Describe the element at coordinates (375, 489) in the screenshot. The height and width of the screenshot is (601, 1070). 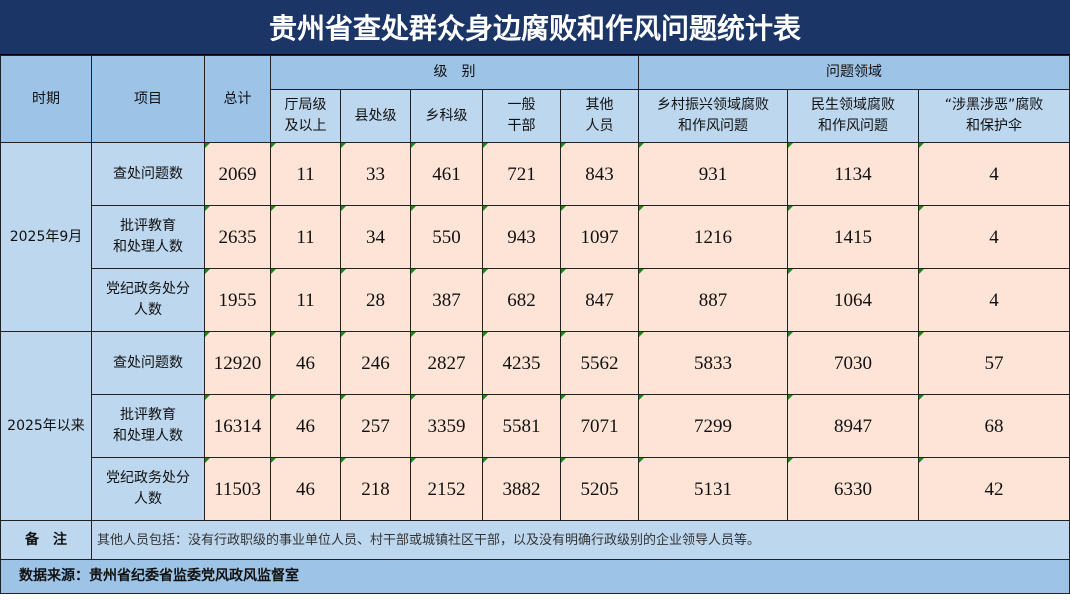
I see `value-cell: 218` at that location.